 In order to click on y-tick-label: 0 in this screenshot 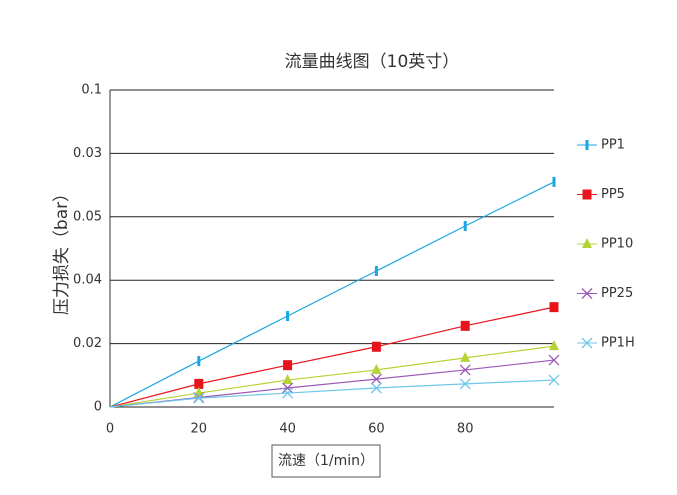, I will do `click(98, 407)`.